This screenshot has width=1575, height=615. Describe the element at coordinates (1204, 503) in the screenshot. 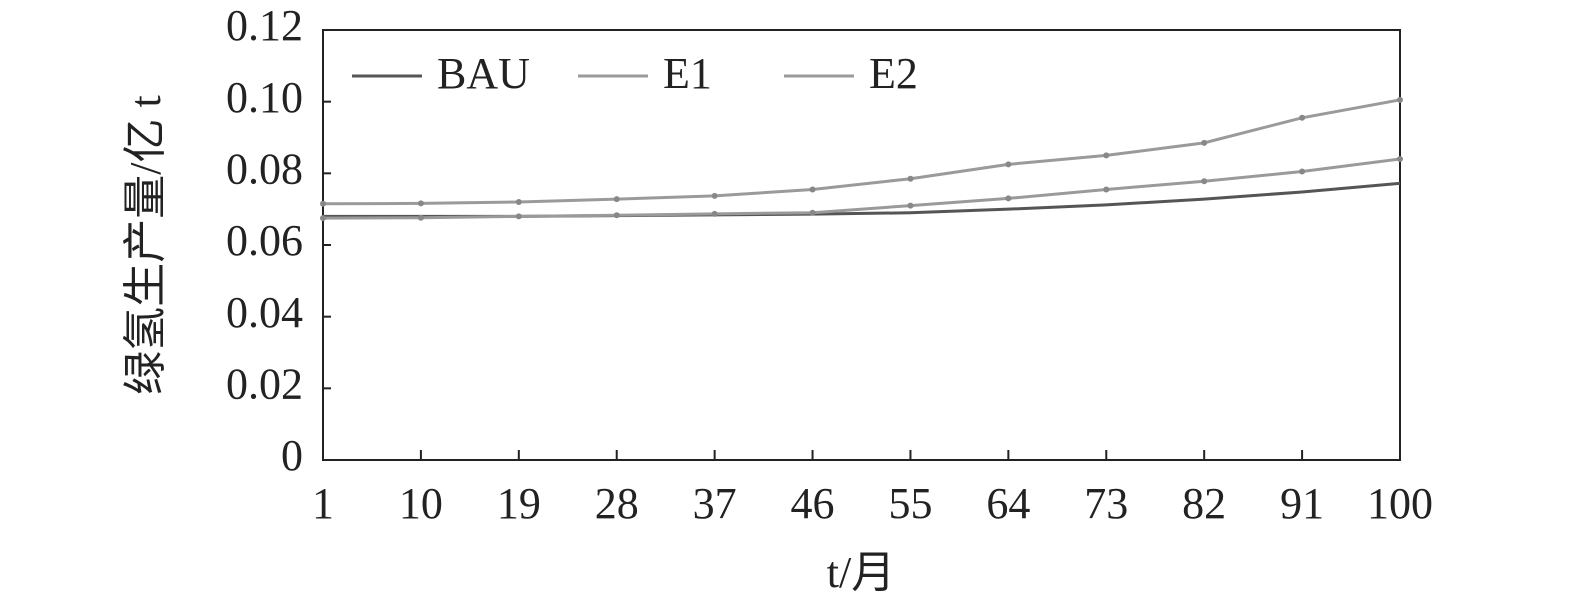

I see `x-tick-label: 82` at that location.